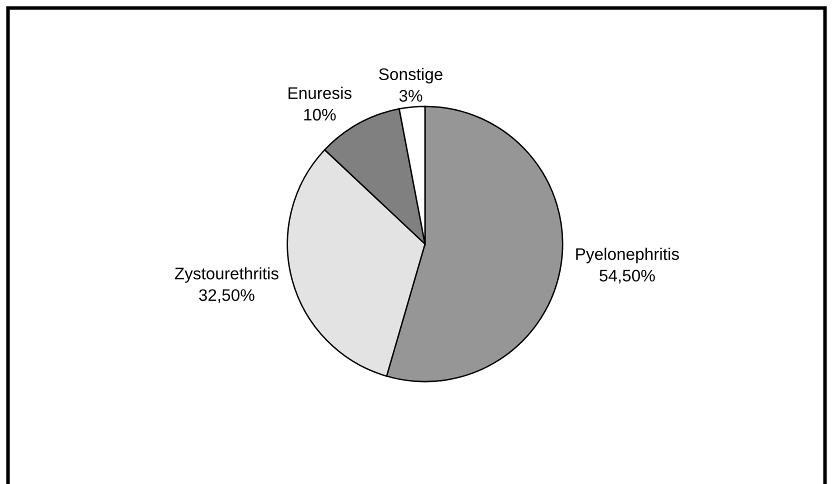 Image resolution: width=833 pixels, height=484 pixels. I want to click on slice-label: Zystourethritis, so click(226, 275).